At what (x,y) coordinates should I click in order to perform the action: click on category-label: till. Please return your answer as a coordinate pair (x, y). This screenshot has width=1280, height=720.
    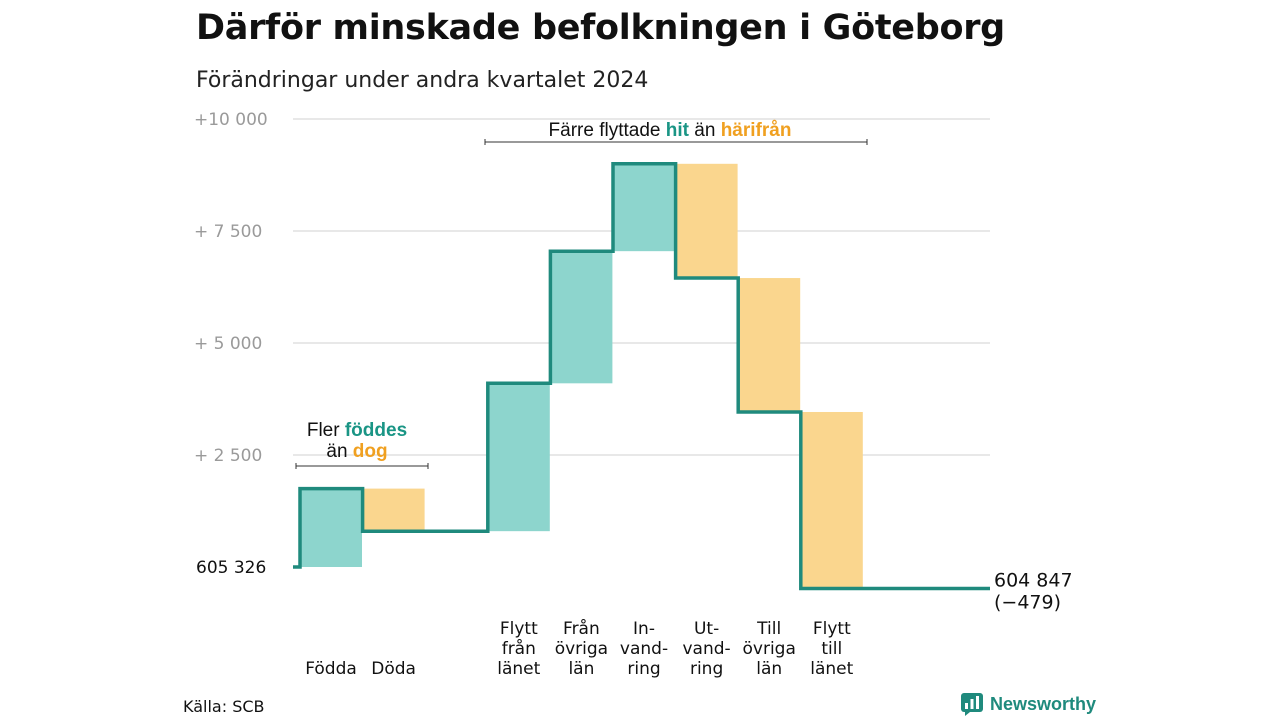
    Looking at the image, I should click on (831, 649).